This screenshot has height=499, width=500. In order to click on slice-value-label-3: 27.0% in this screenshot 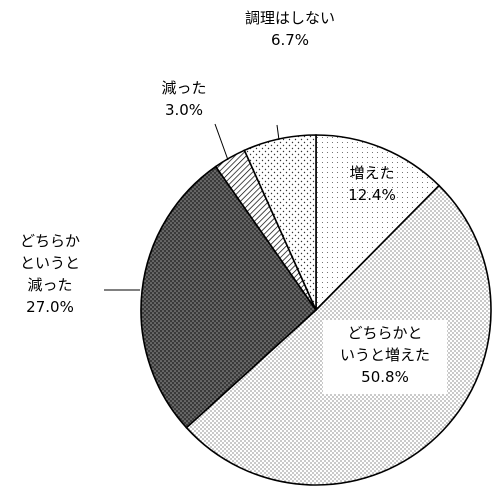, I will do `click(50, 307)`.